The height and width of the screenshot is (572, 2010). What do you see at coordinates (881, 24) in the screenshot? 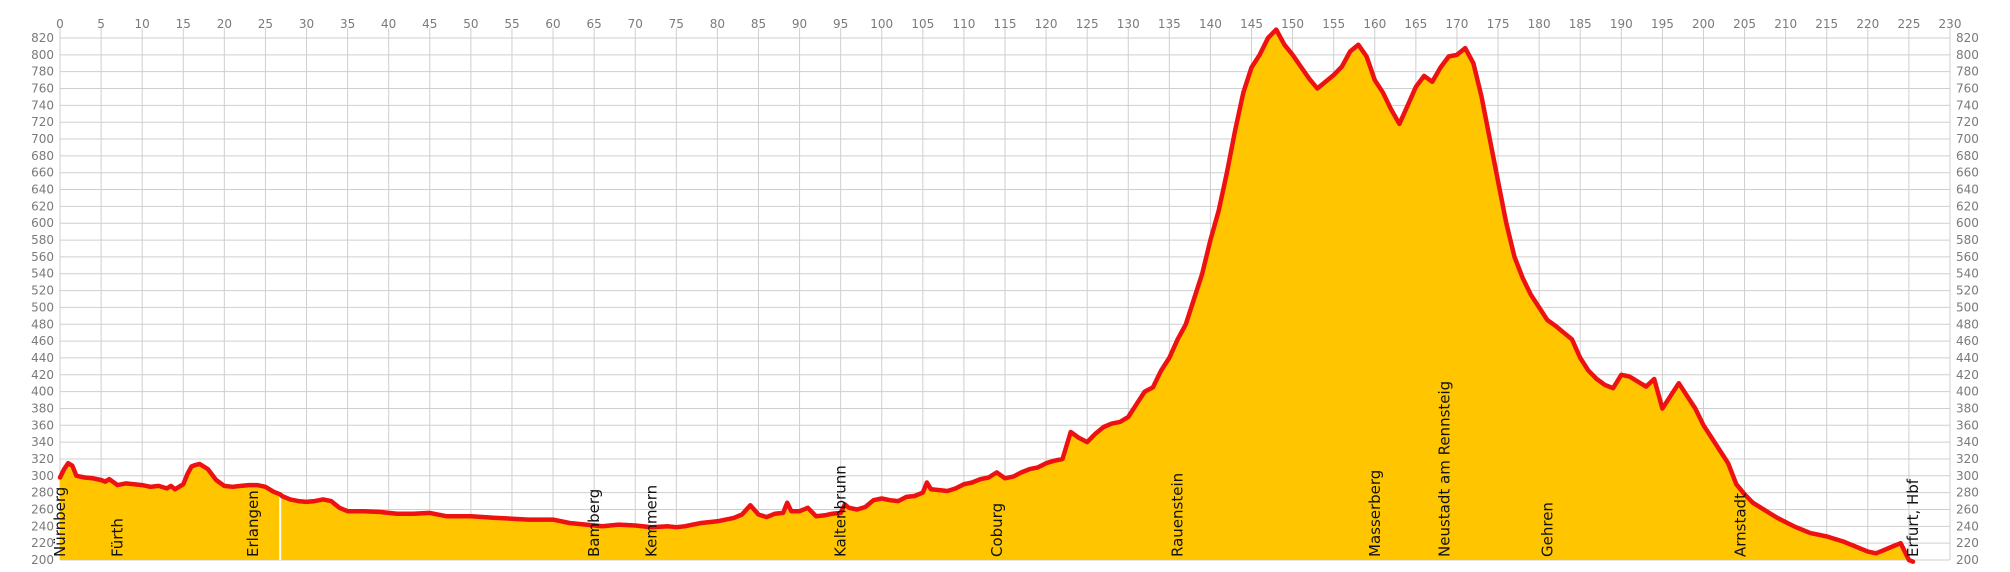
I see `x-tick-label: 100` at bounding box center [881, 24].